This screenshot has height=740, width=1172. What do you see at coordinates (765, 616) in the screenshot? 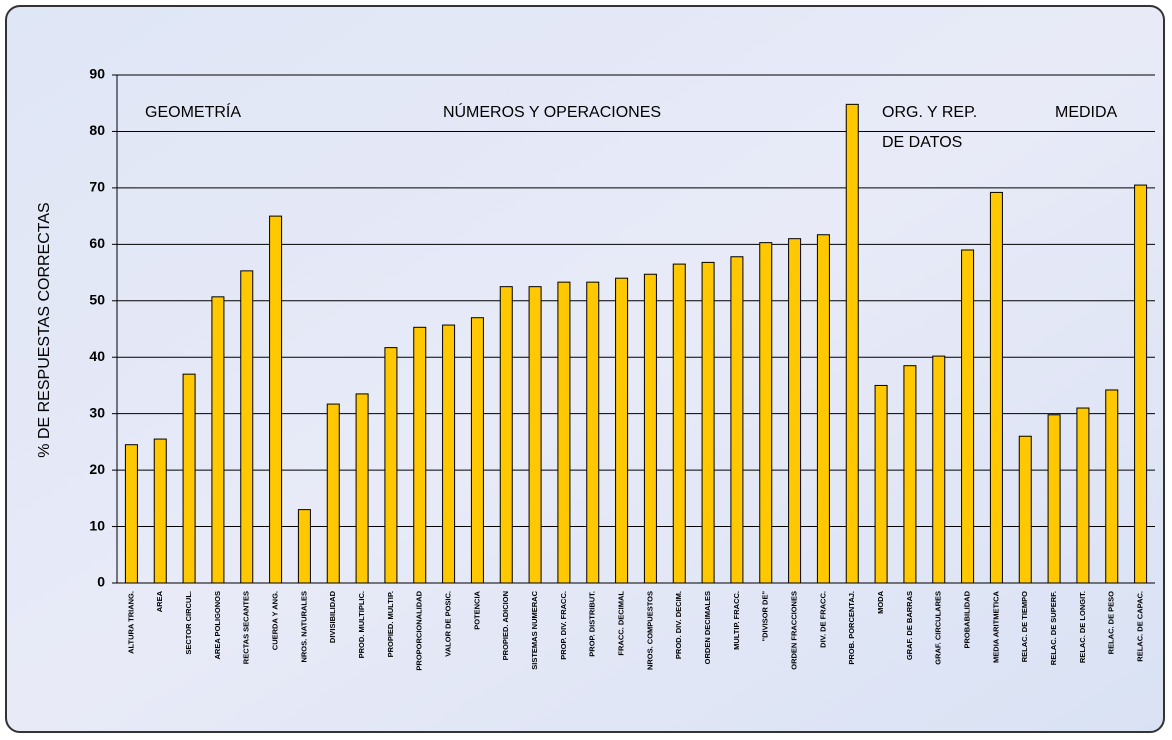
I see `x-tick-label: "DIVISOR DE"` at bounding box center [765, 616].